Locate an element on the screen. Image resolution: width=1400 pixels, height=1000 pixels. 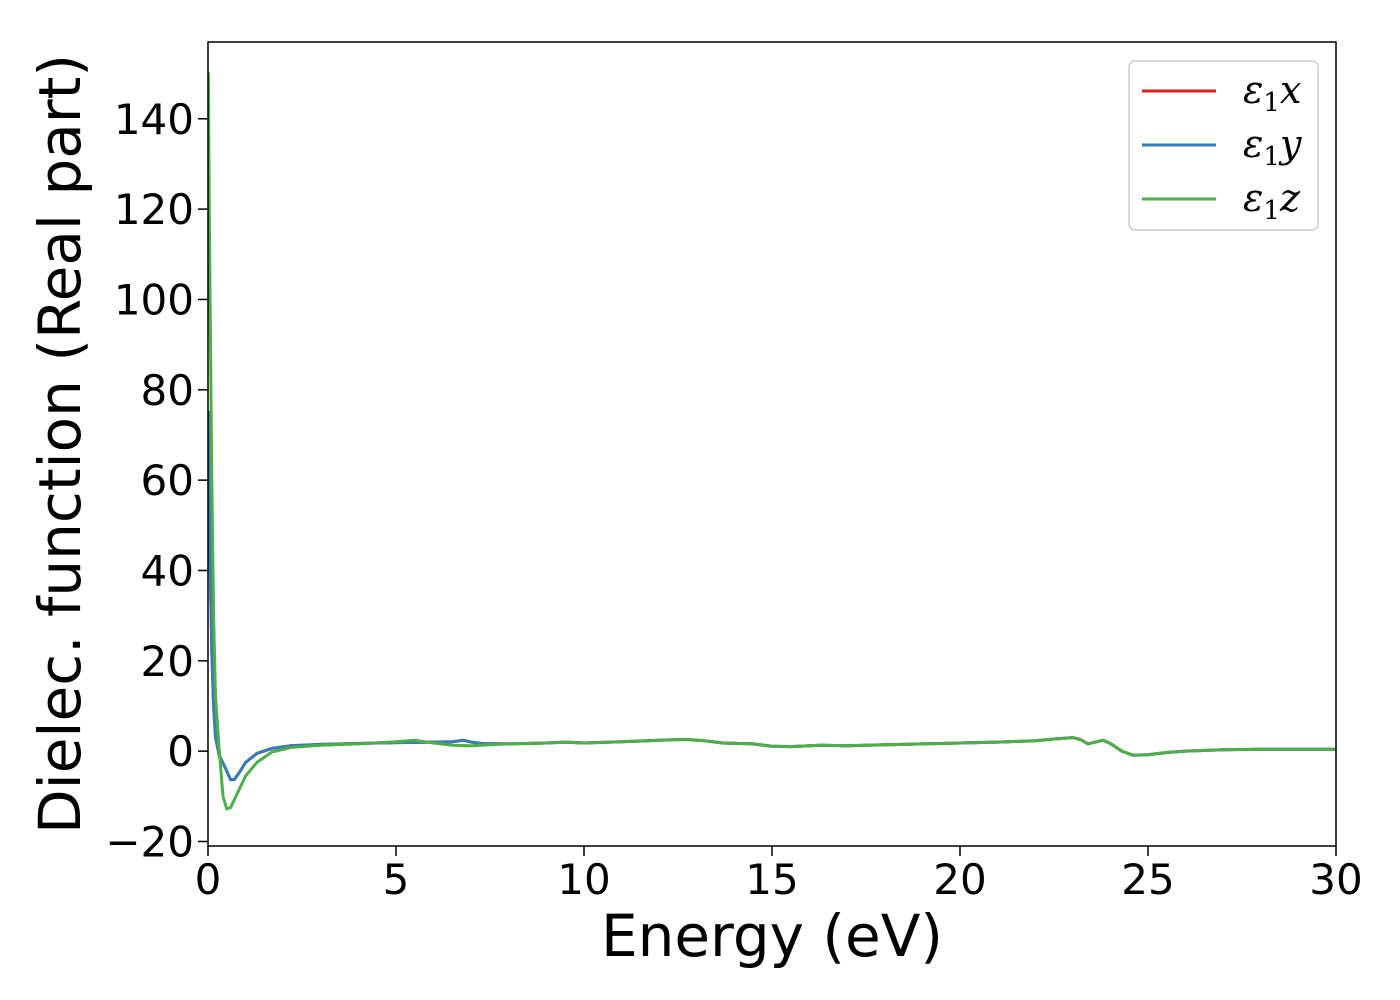
y-tick-label: 0 is located at coordinates (180, 751).